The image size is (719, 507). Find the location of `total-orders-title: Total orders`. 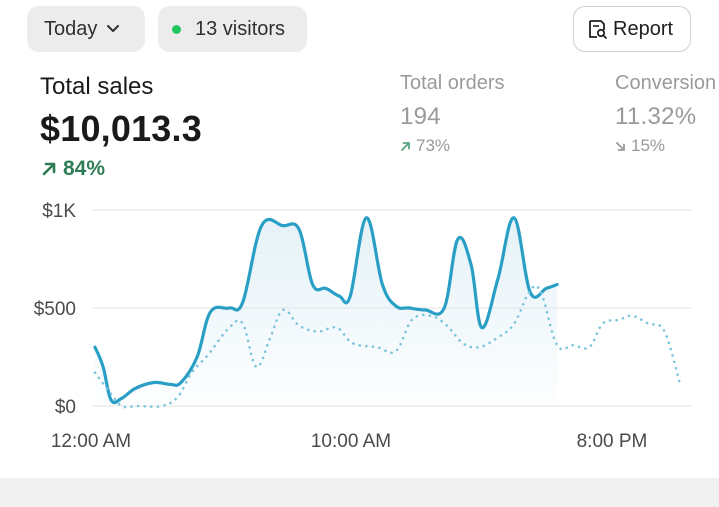

total-orders-title: Total orders is located at coordinates (452, 83).